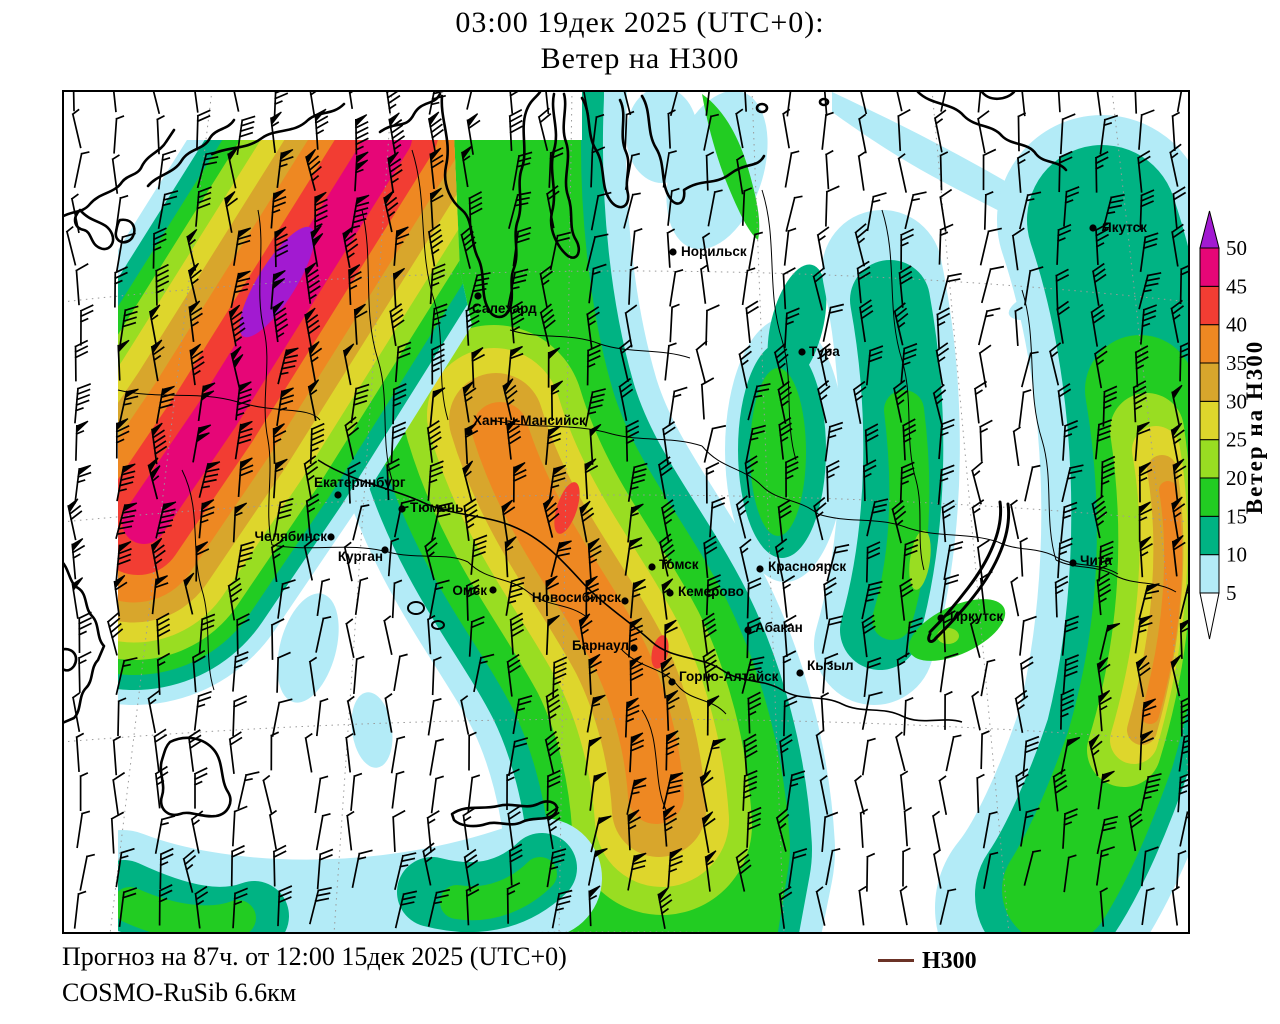 The height and width of the screenshot is (1024, 1280). Describe the element at coordinates (976, 616) in the screenshot. I see `city-label: Иркутск` at that location.